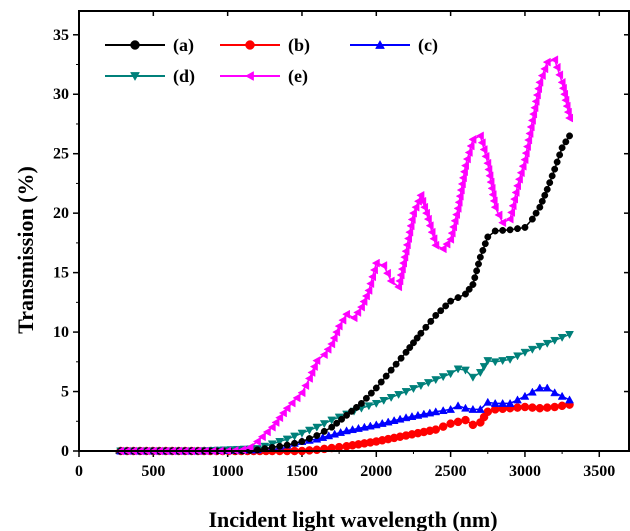 Image resolution: width=630 pixels, height=531 pixels. Describe the element at coordinates (376, 471) in the screenshot. I see `x-tick-label: 2000` at that location.